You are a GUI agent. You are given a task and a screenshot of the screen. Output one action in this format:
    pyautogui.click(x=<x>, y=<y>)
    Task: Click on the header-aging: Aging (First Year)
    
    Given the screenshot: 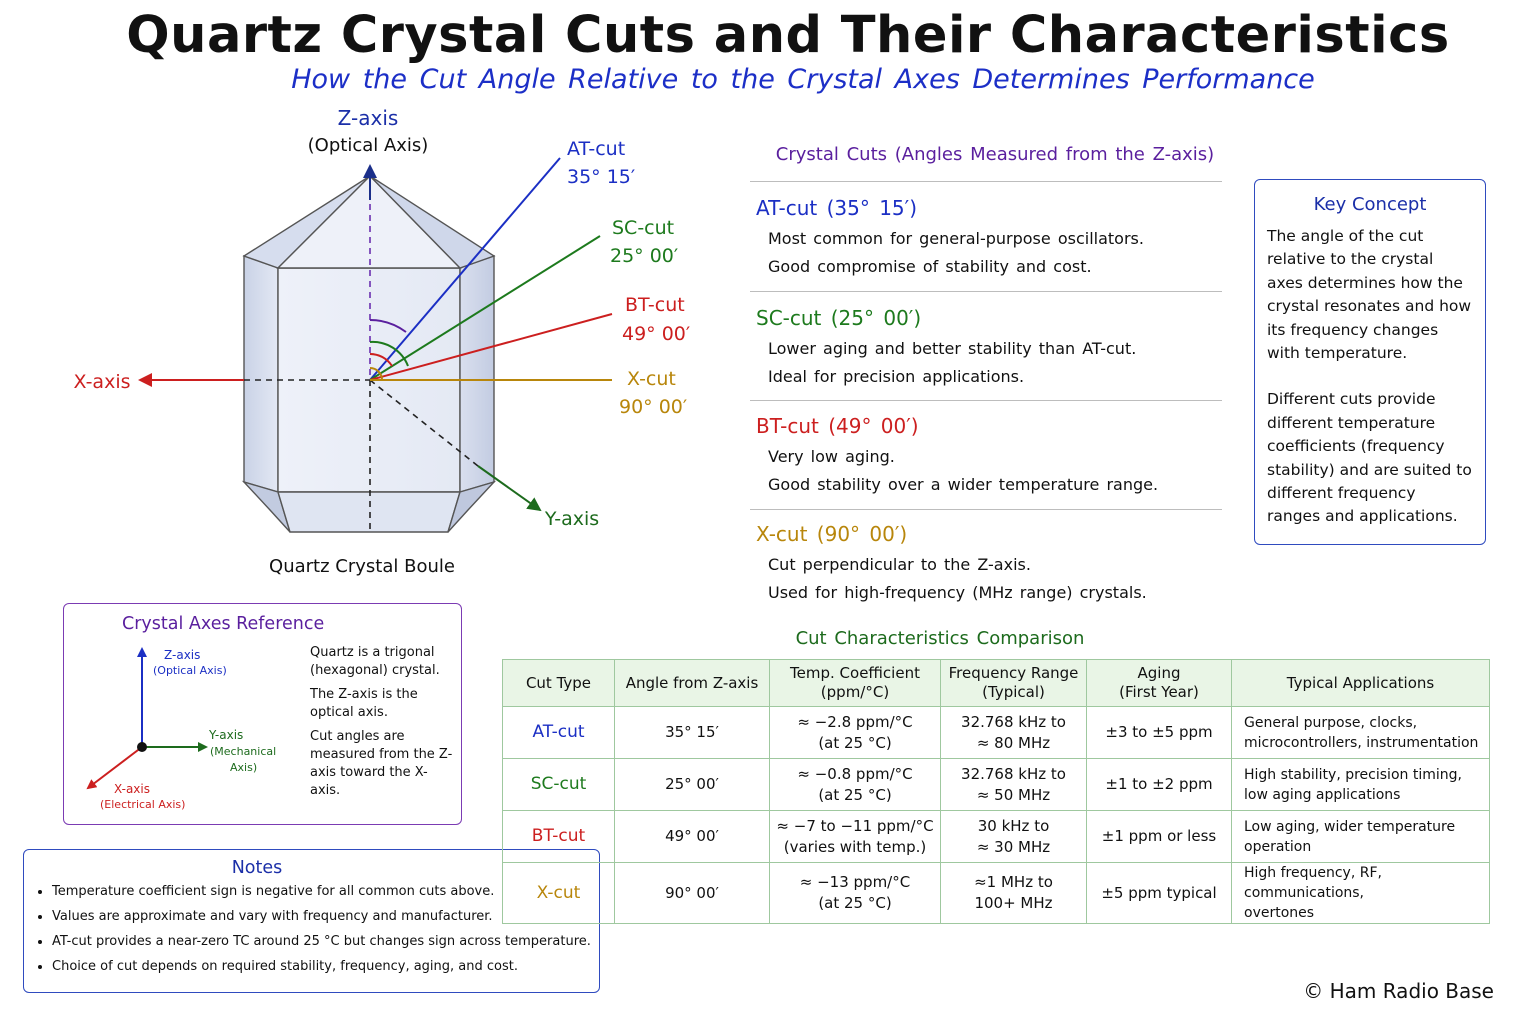 What is the action you would take?
    pyautogui.click(x=1159, y=683)
    